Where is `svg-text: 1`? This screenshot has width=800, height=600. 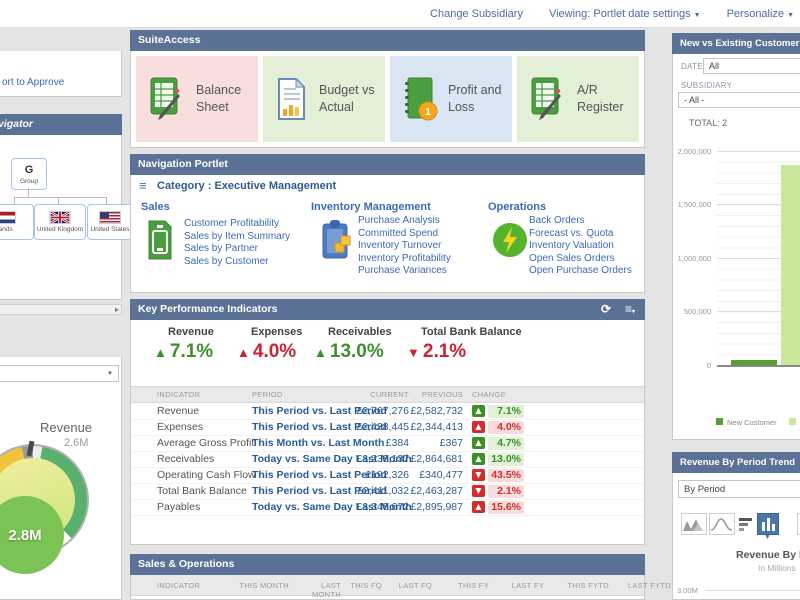 svg-text: 1 is located at coordinates (428, 112).